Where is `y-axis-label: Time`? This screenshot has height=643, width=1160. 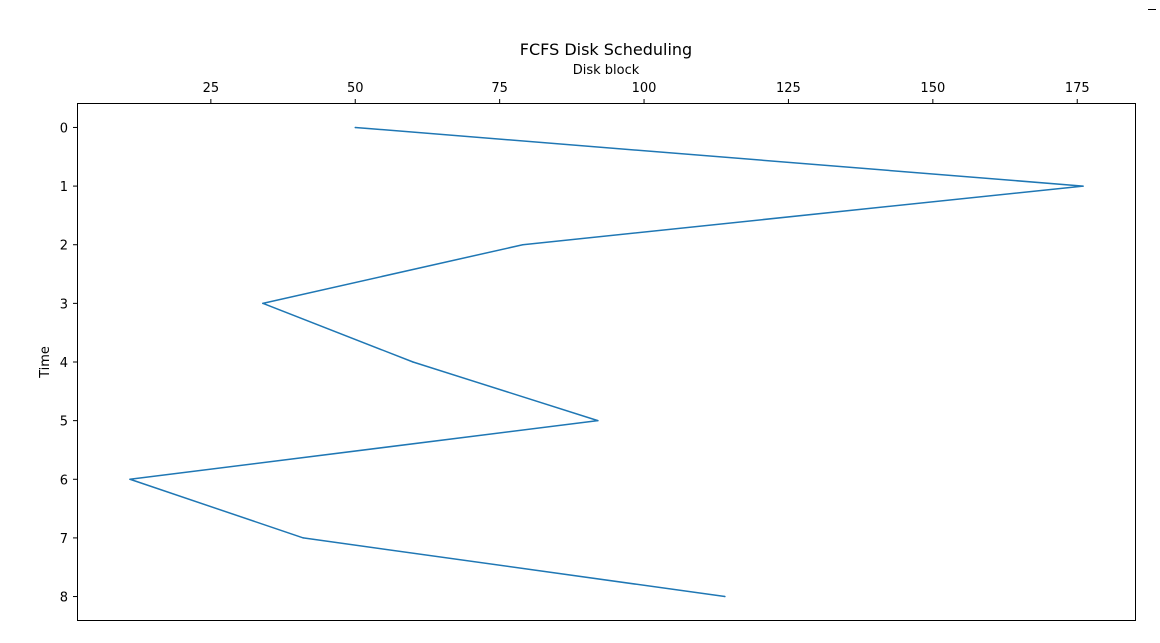 y-axis-label: Time is located at coordinates (45, 362).